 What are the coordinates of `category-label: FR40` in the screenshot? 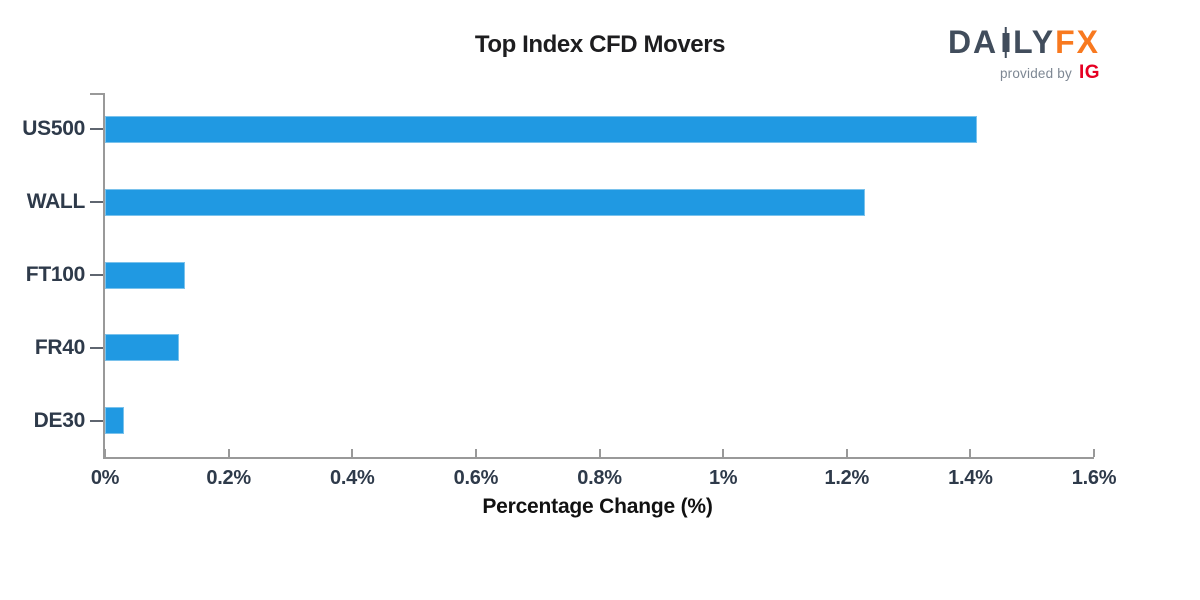 It's located at (59, 347).